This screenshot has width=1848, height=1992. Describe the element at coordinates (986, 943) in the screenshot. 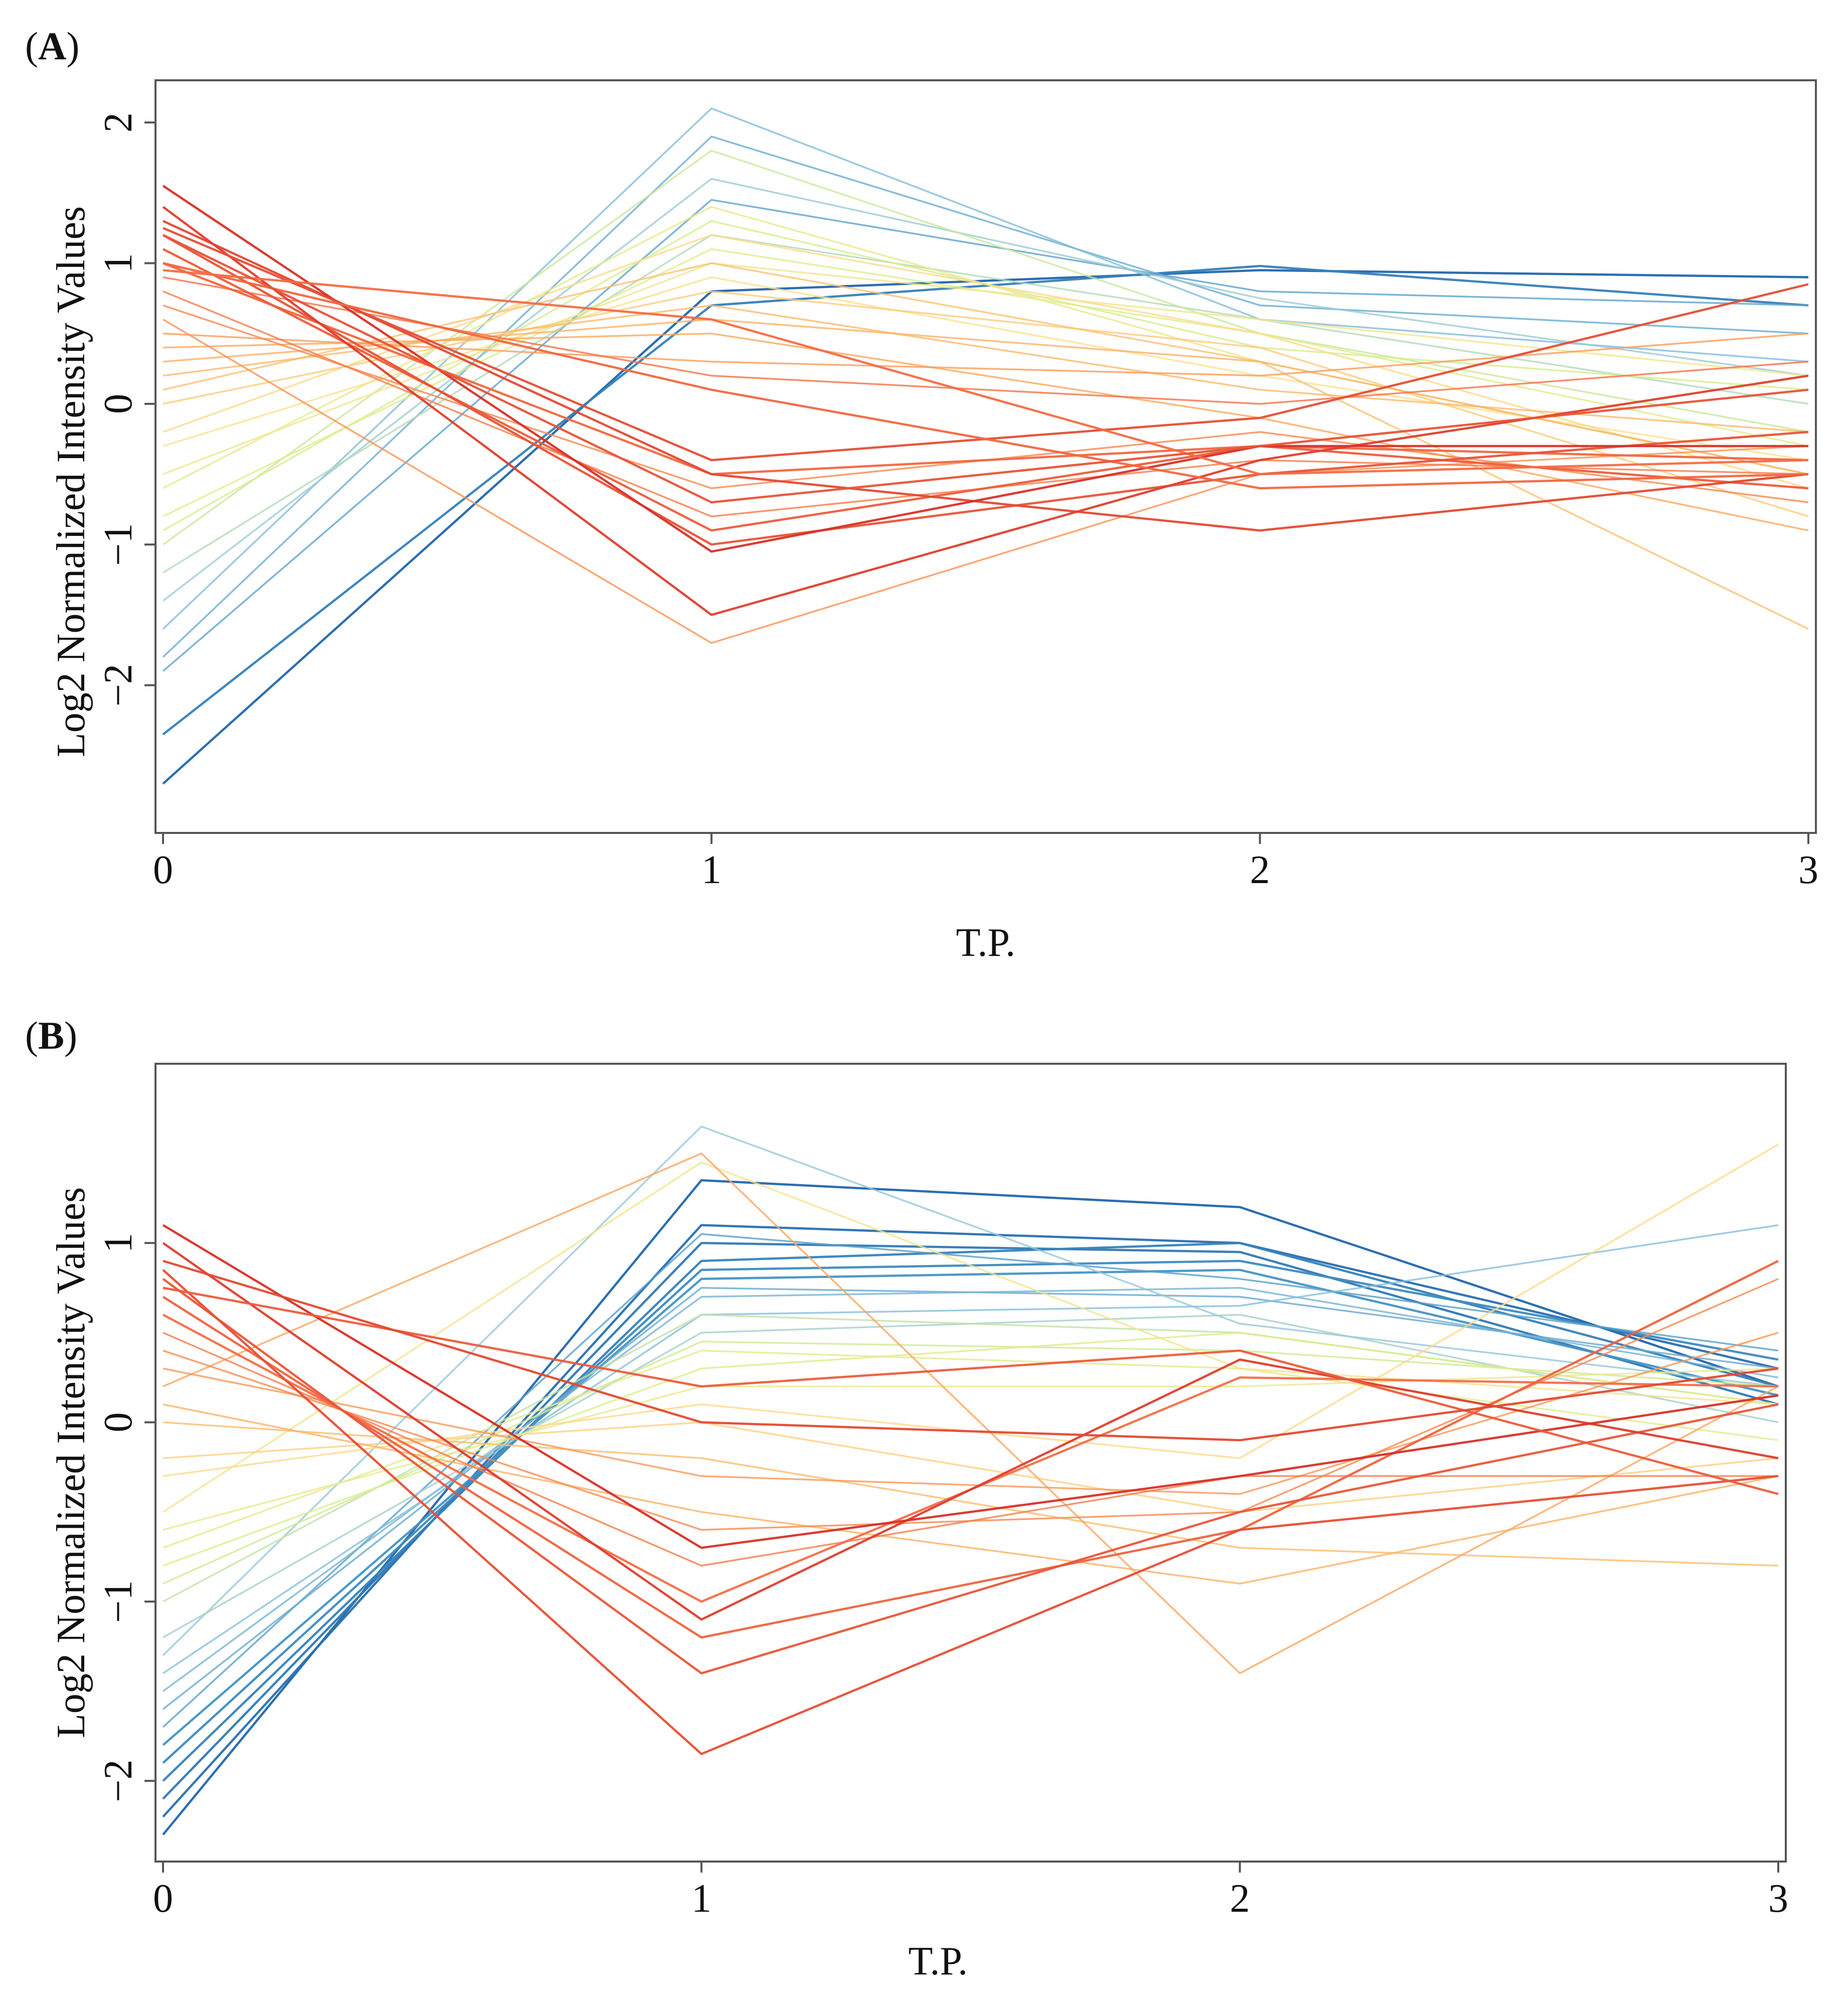

I see `panel-a-x-axis-title: T.P.` at that location.